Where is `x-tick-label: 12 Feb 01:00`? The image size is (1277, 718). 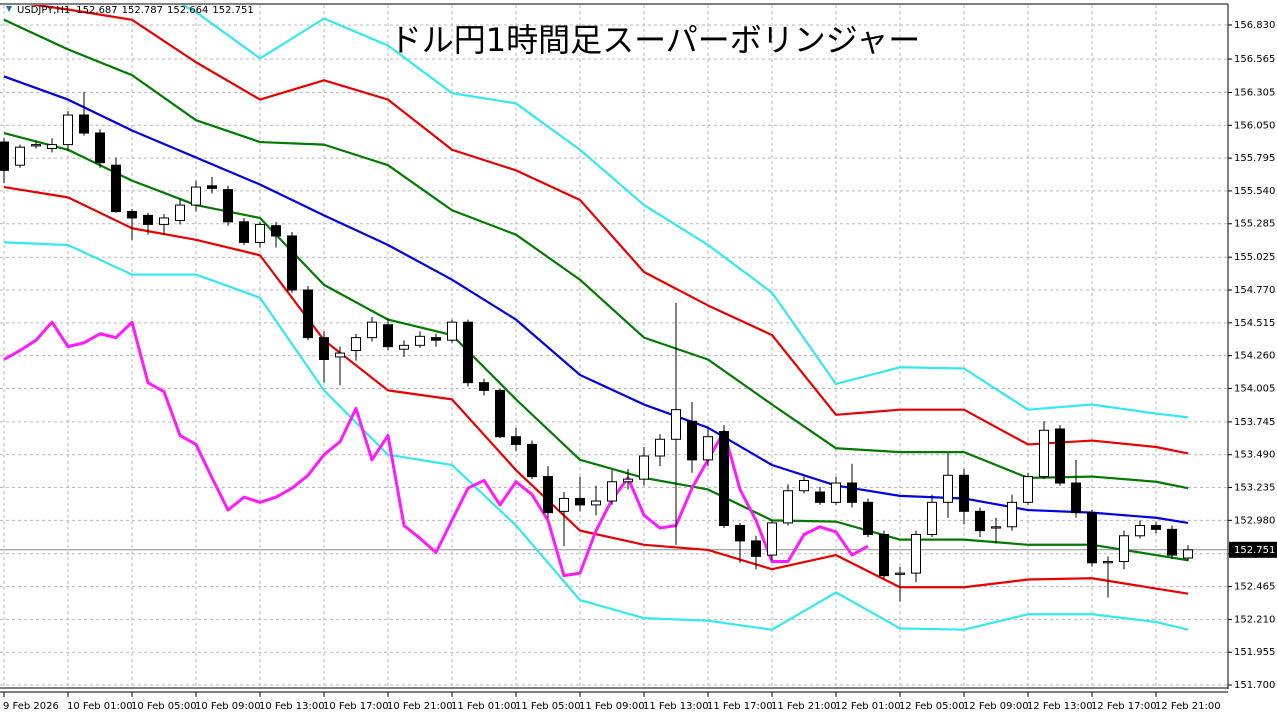
x-tick-label: 12 Feb 01:00 is located at coordinates (868, 706).